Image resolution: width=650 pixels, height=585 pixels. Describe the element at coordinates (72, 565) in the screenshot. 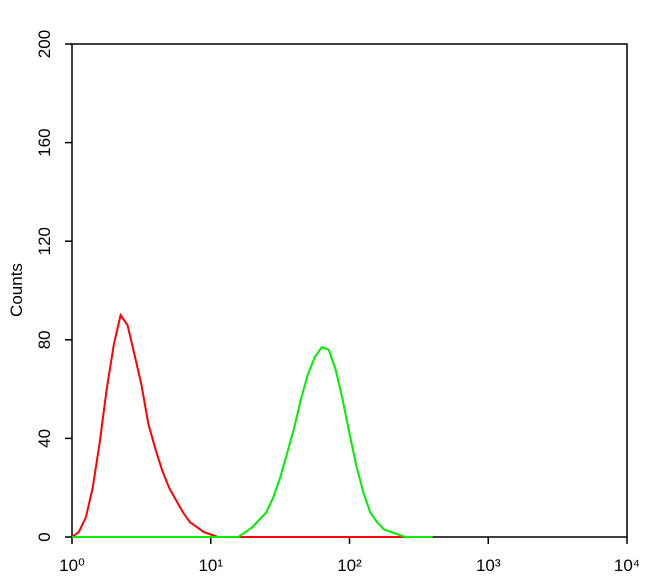

I see `x-tick-label: 10⁰` at that location.